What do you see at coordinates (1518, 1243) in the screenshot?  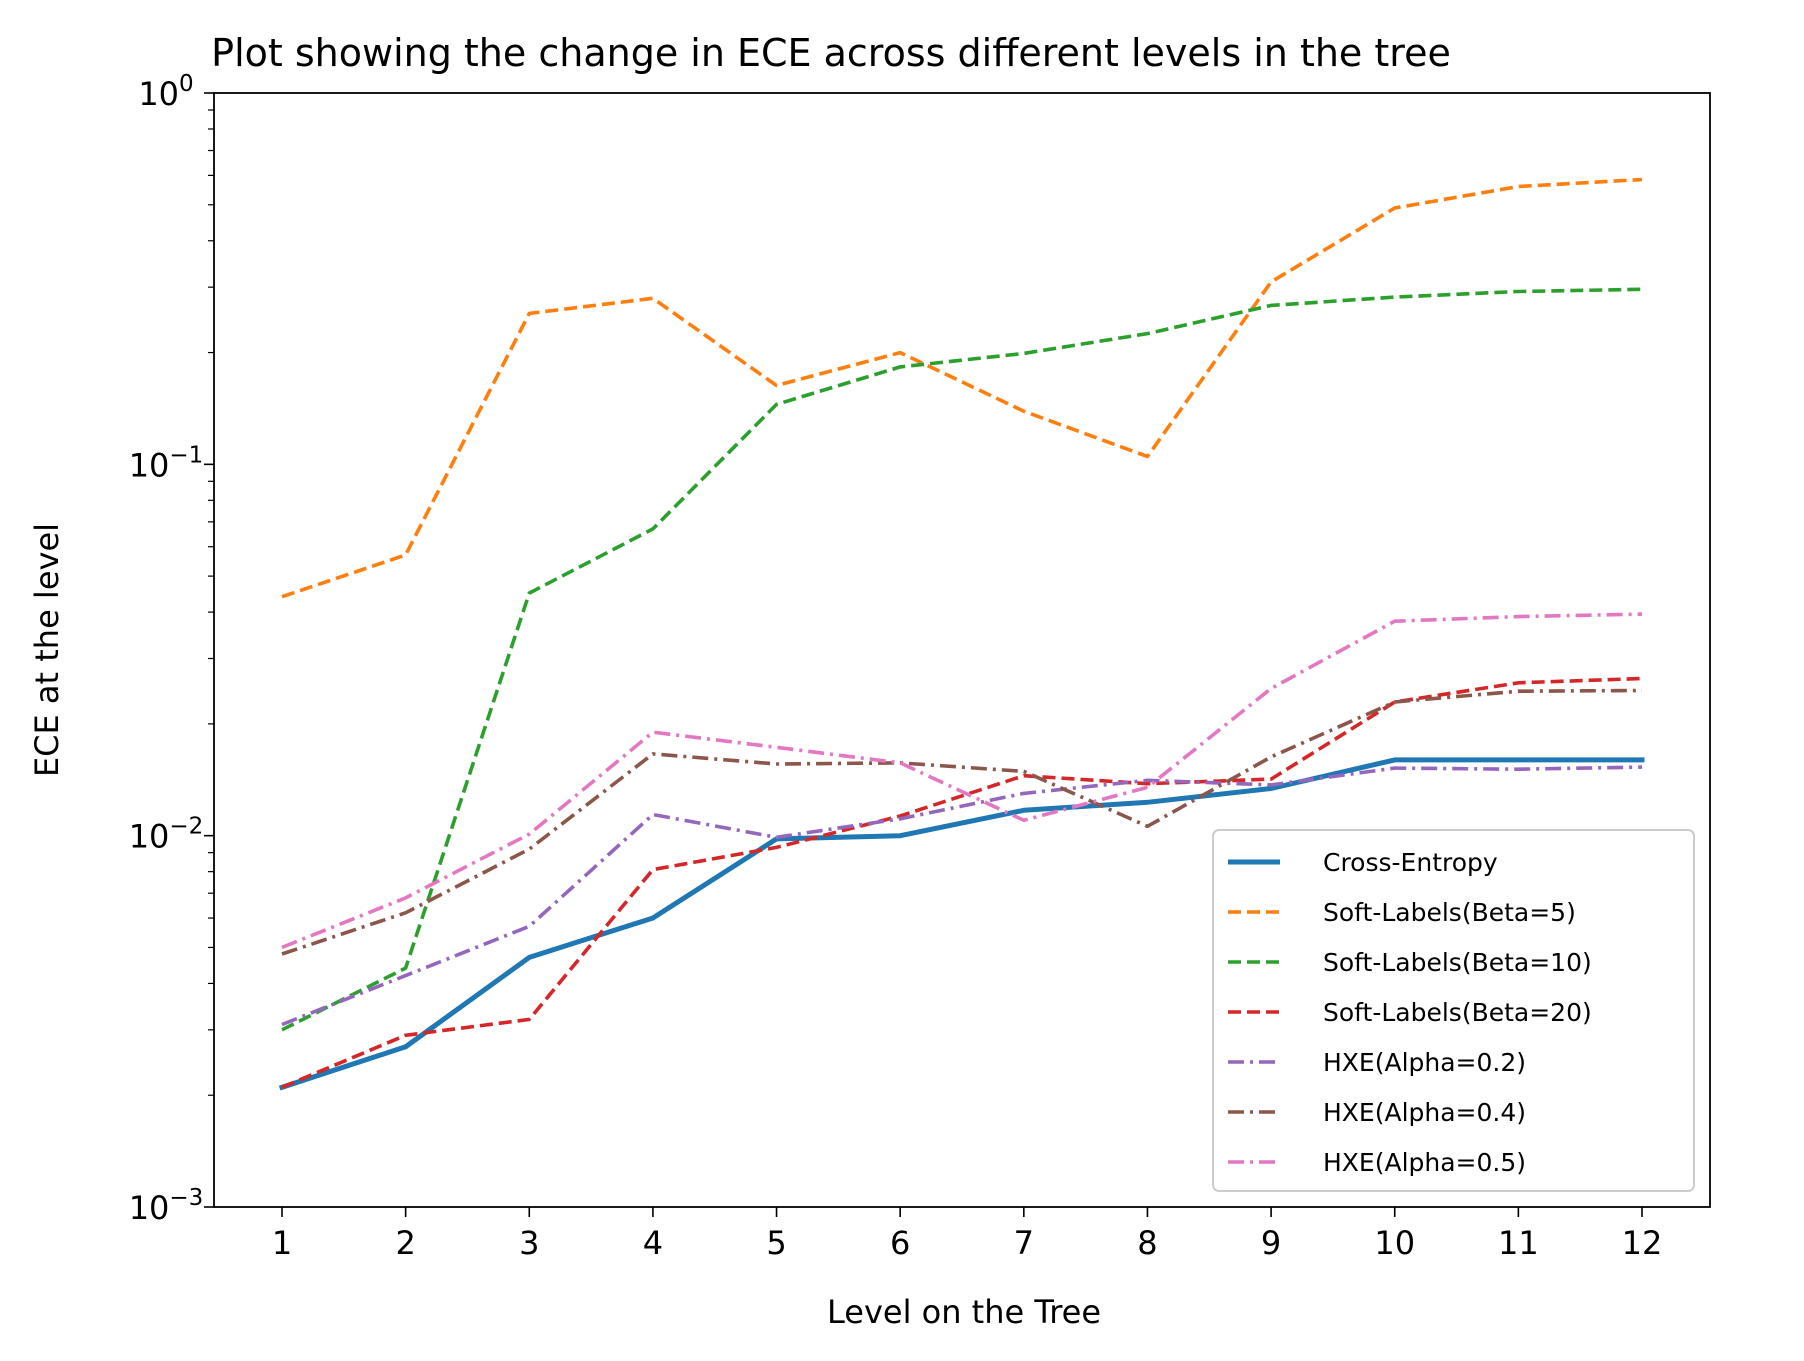 I see `x-tick-label: 11` at bounding box center [1518, 1243].